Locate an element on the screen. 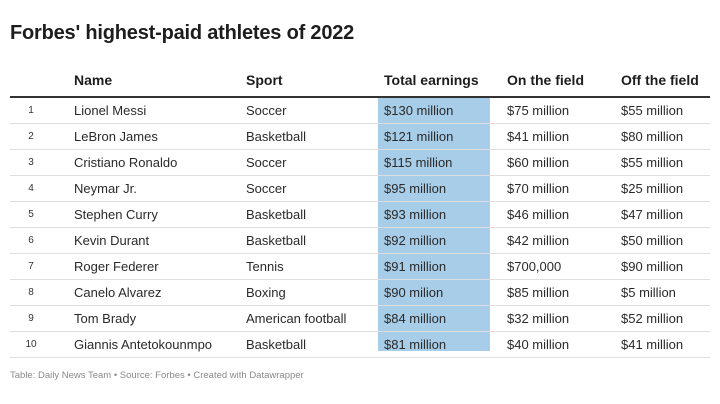 Image resolution: width=720 pixels, height=404 pixels. total-earnings-cell: $84 million is located at coordinates (415, 318).